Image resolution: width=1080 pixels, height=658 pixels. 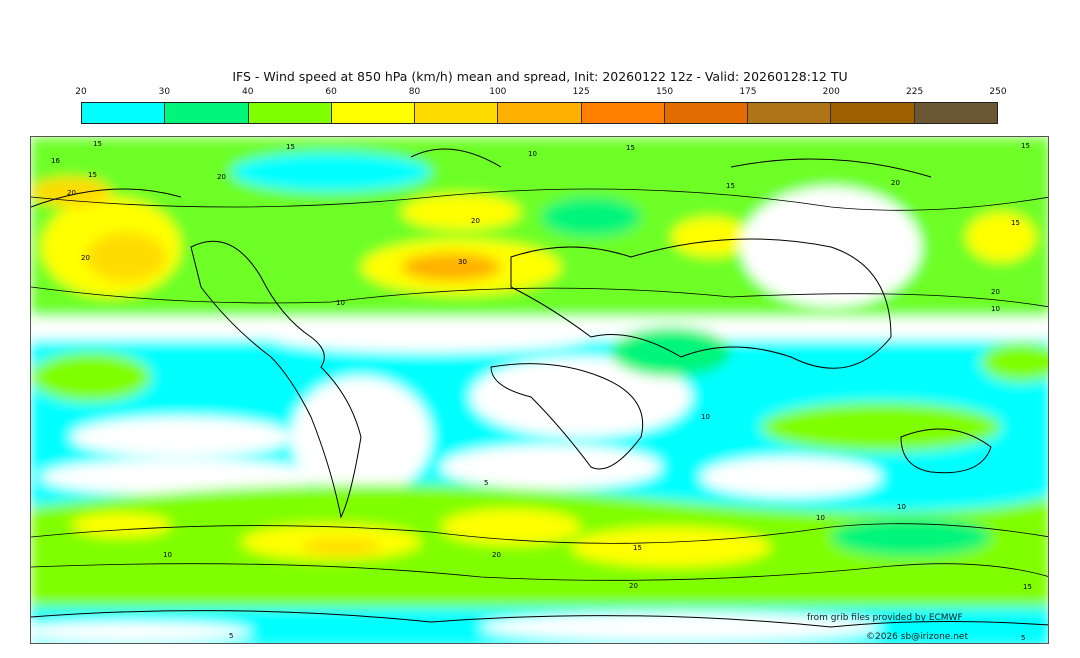 I want to click on colorbar, so click(x=539, y=113).